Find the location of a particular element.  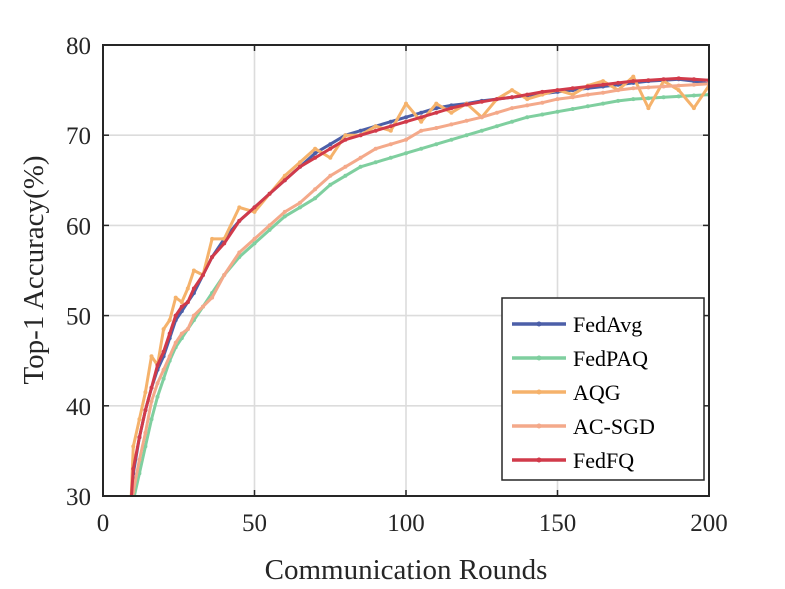

y-tick-label: 80 is located at coordinates (78, 46).